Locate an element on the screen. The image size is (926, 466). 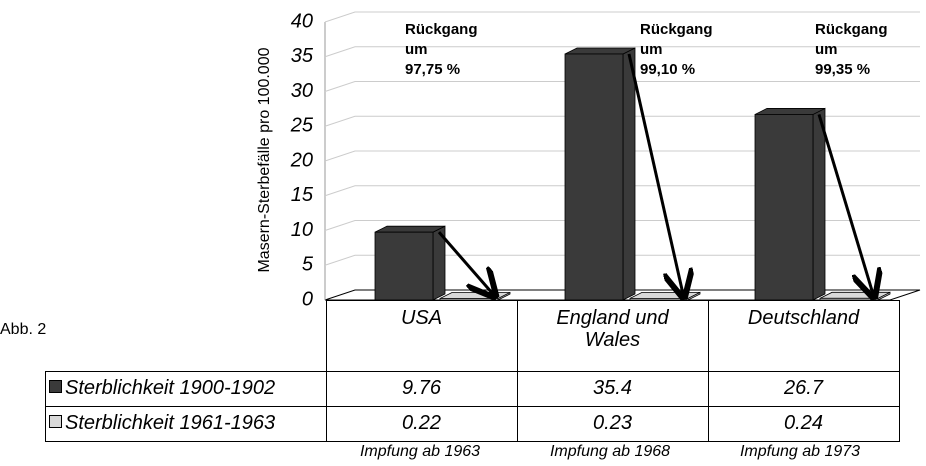
annotation-line: 99,35 % is located at coordinates (842, 69).